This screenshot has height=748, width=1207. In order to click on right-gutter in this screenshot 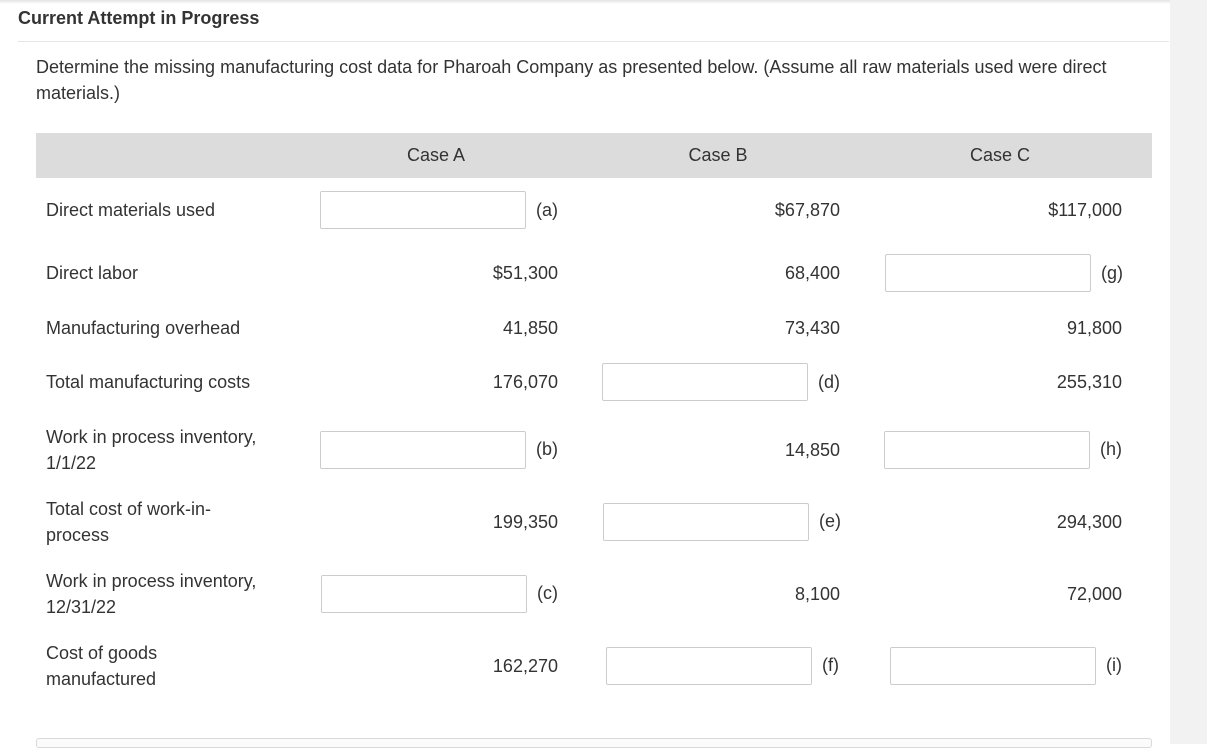, I will do `click(1188, 372)`.